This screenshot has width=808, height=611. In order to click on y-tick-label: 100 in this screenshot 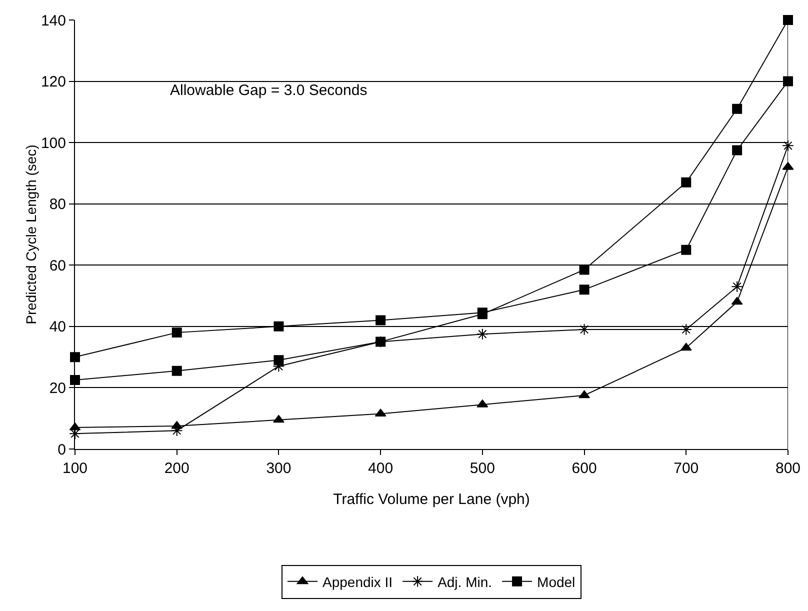, I will do `click(53, 143)`.